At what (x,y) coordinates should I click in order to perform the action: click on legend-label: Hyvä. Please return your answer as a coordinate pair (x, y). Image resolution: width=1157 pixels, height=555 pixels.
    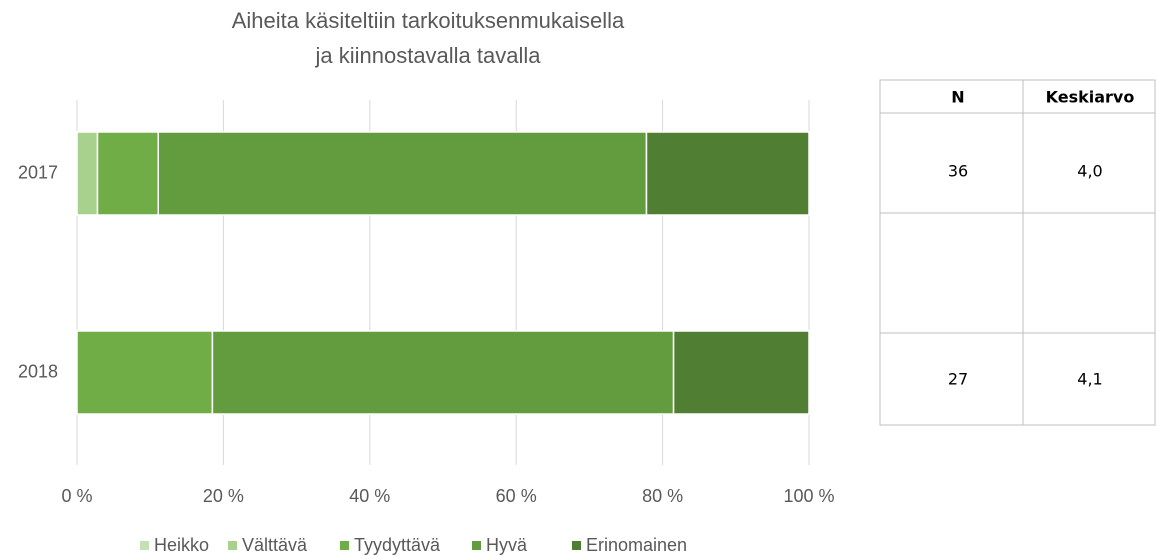
    Looking at the image, I should click on (507, 545).